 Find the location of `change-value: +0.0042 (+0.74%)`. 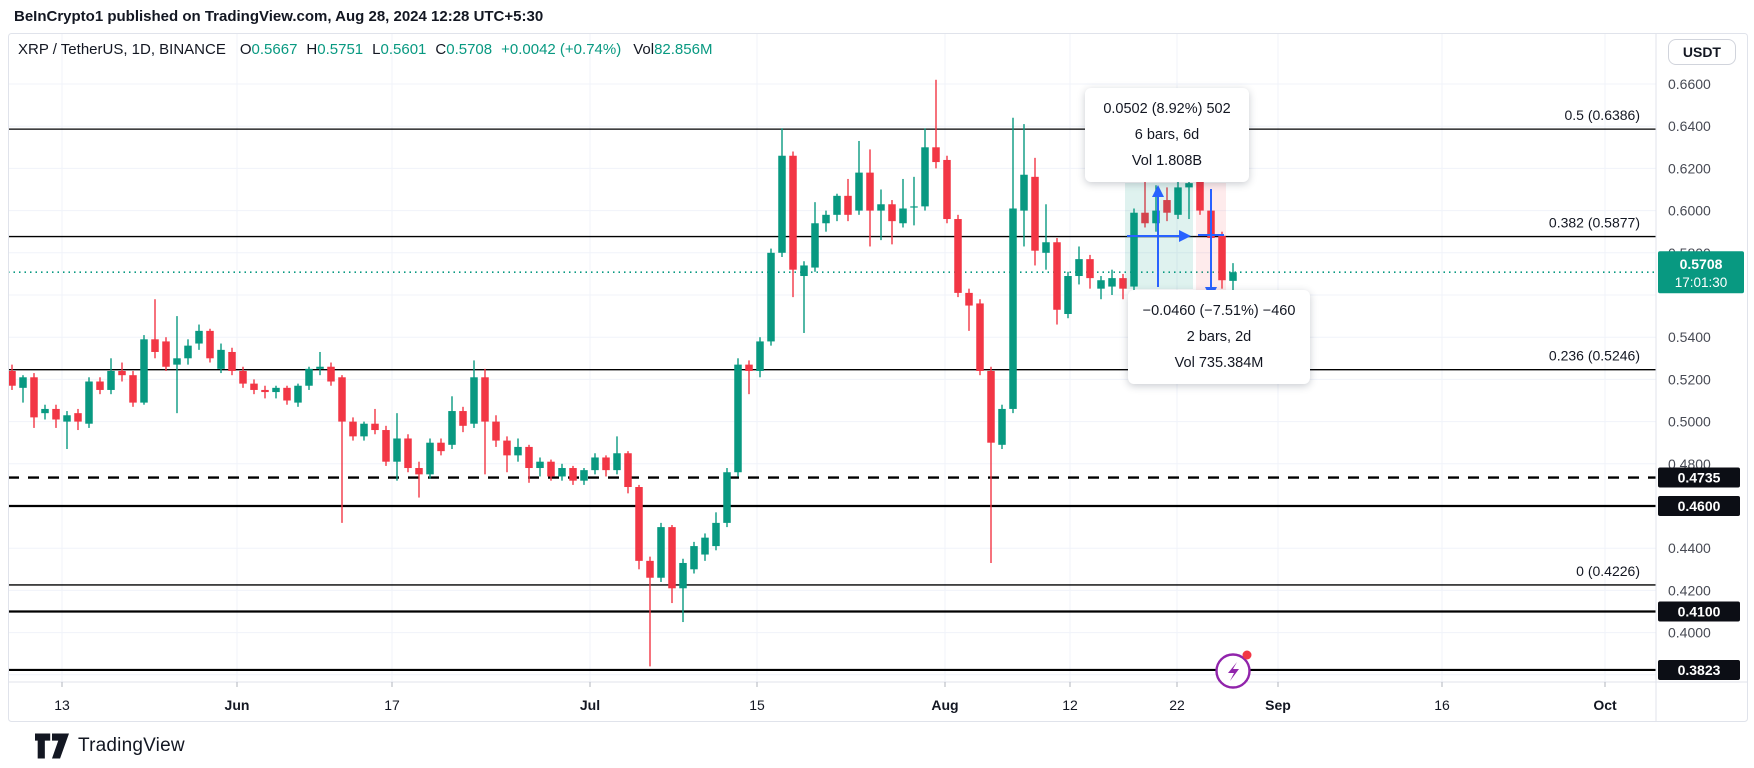

change-value: +0.0042 (+0.74%) is located at coordinates (561, 49).